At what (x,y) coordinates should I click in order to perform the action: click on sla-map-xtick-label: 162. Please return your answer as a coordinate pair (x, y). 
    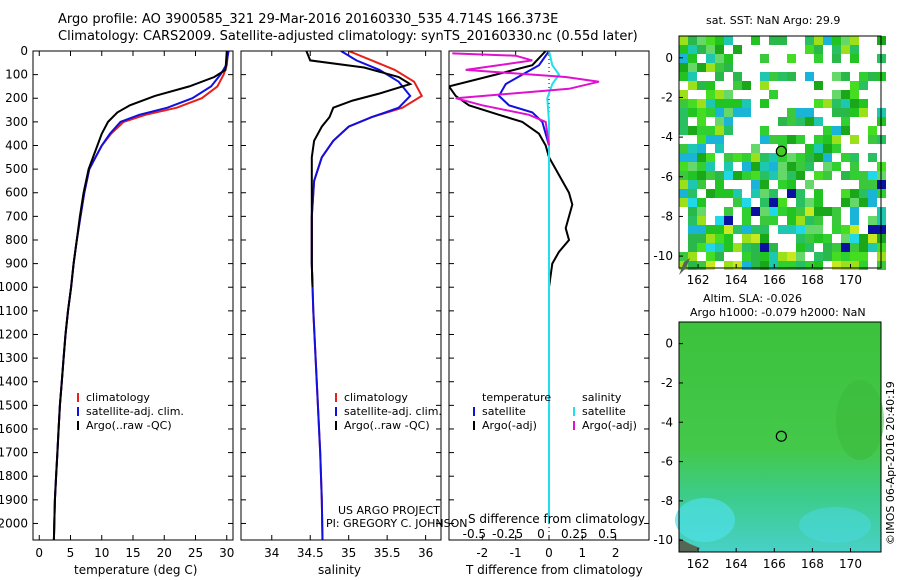
    Looking at the image, I should click on (698, 564).